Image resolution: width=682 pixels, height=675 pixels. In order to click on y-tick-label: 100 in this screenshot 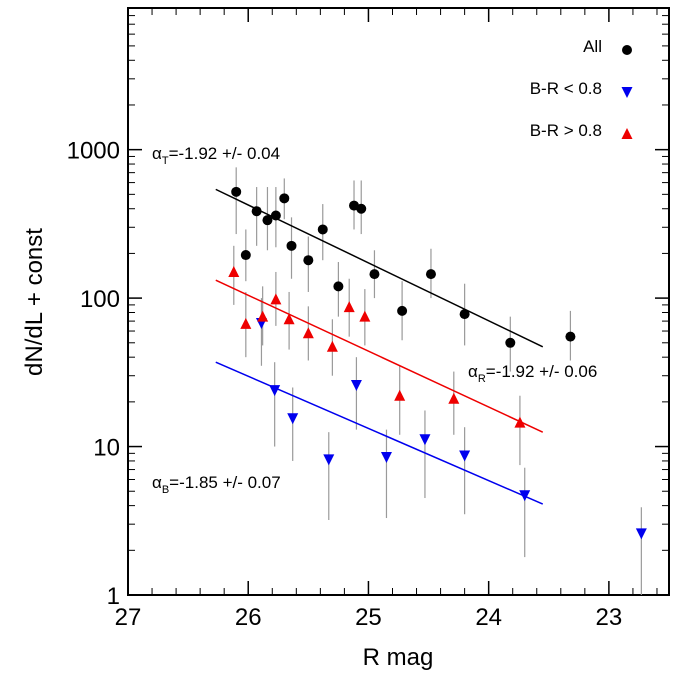, I will do `click(100, 299)`.